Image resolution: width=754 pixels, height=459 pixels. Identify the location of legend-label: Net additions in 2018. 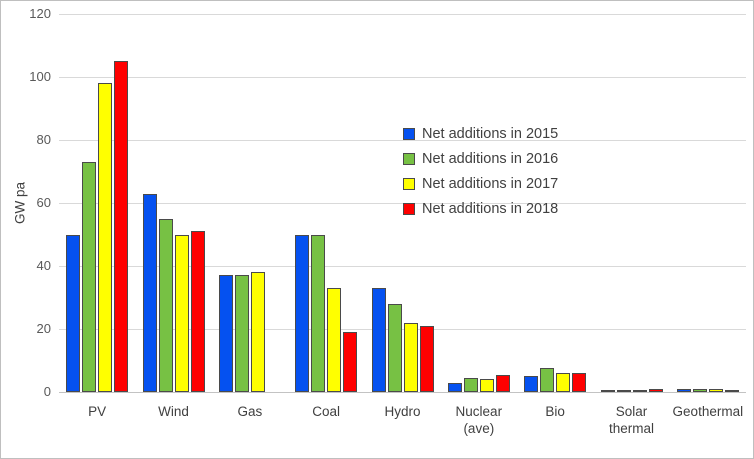
(490, 208).